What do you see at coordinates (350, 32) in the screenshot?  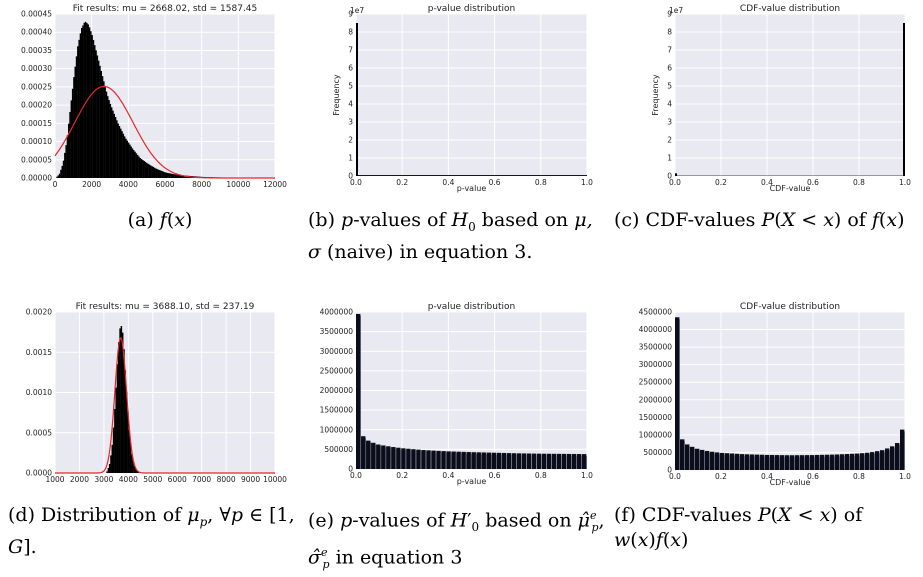 I see `y-tick-label: 8` at bounding box center [350, 32].